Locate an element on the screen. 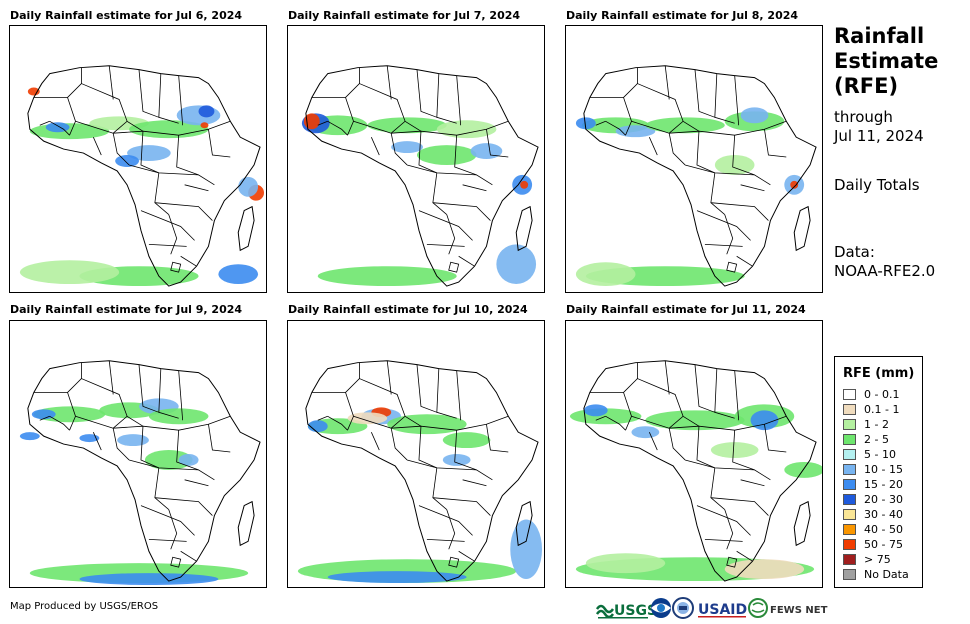  legend-label: 0.1 - 1 is located at coordinates (882, 409).